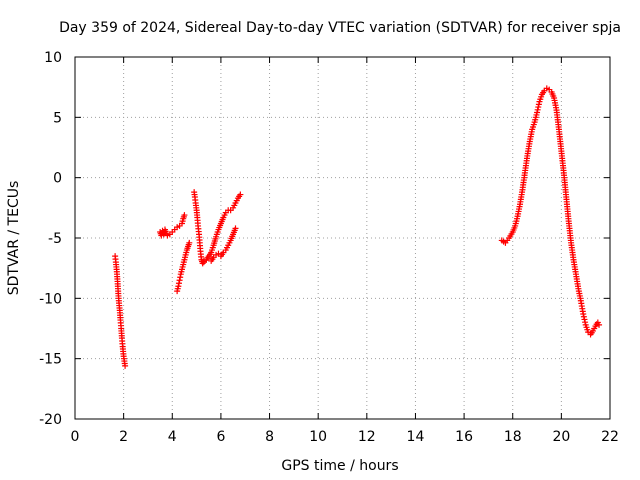 The height and width of the screenshot is (480, 640). What do you see at coordinates (464, 437) in the screenshot?
I see `x-tick-label: 16` at bounding box center [464, 437].